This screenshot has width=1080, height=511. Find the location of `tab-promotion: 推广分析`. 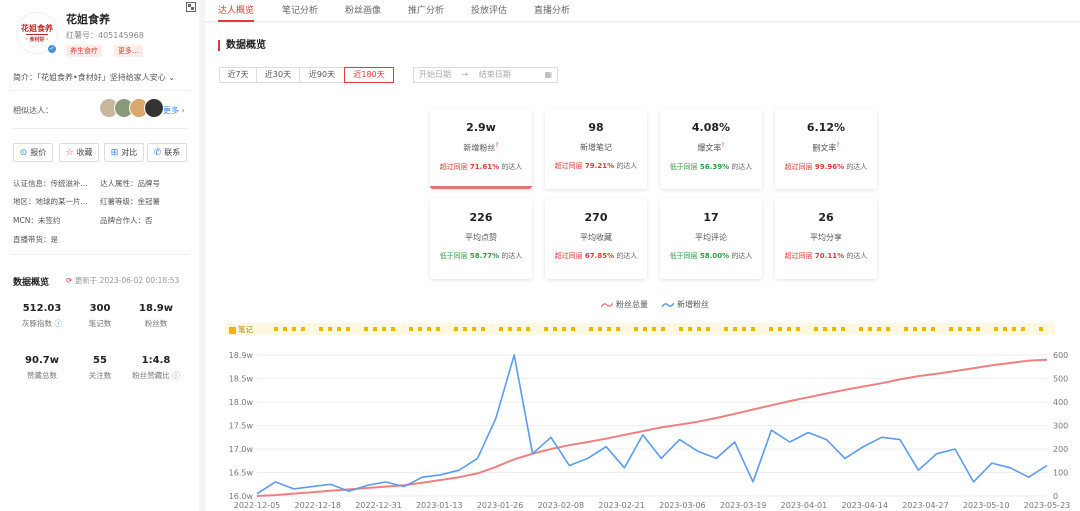

tab-promotion: 推广分析 is located at coordinates (426, 11).